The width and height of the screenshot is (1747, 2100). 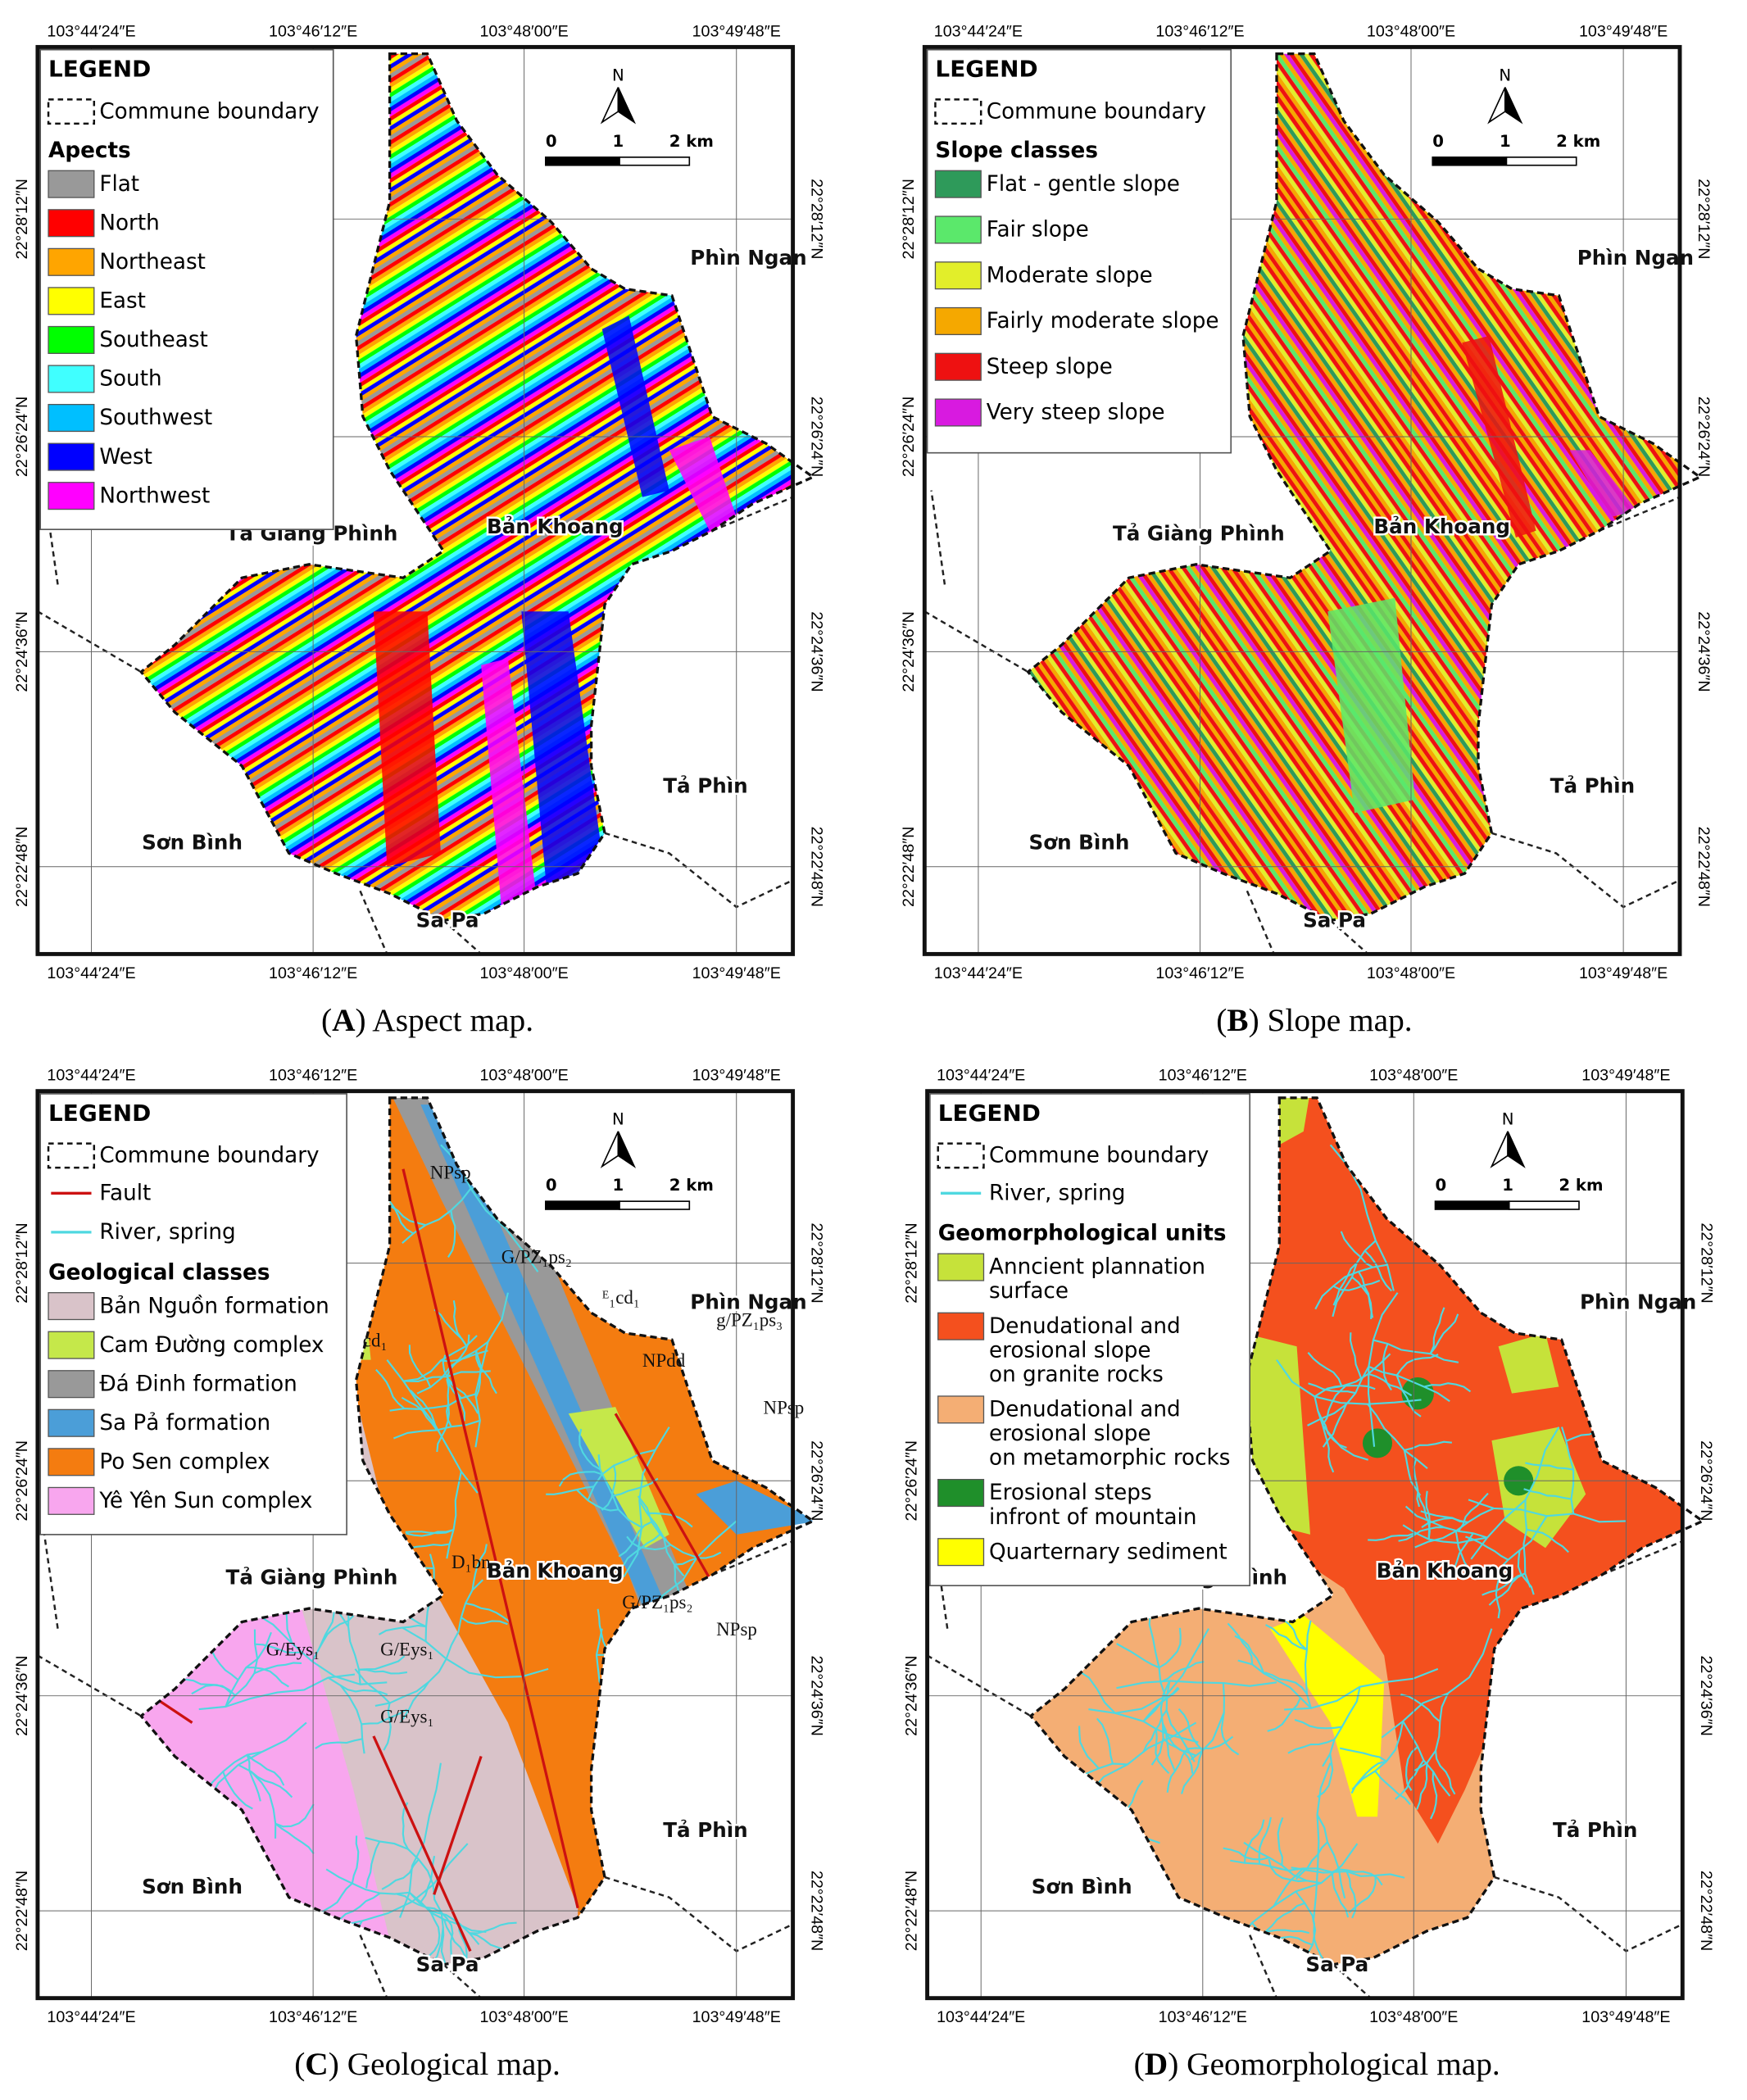 I want to click on place-name: Phìn Ngan, so click(x=748, y=1301).